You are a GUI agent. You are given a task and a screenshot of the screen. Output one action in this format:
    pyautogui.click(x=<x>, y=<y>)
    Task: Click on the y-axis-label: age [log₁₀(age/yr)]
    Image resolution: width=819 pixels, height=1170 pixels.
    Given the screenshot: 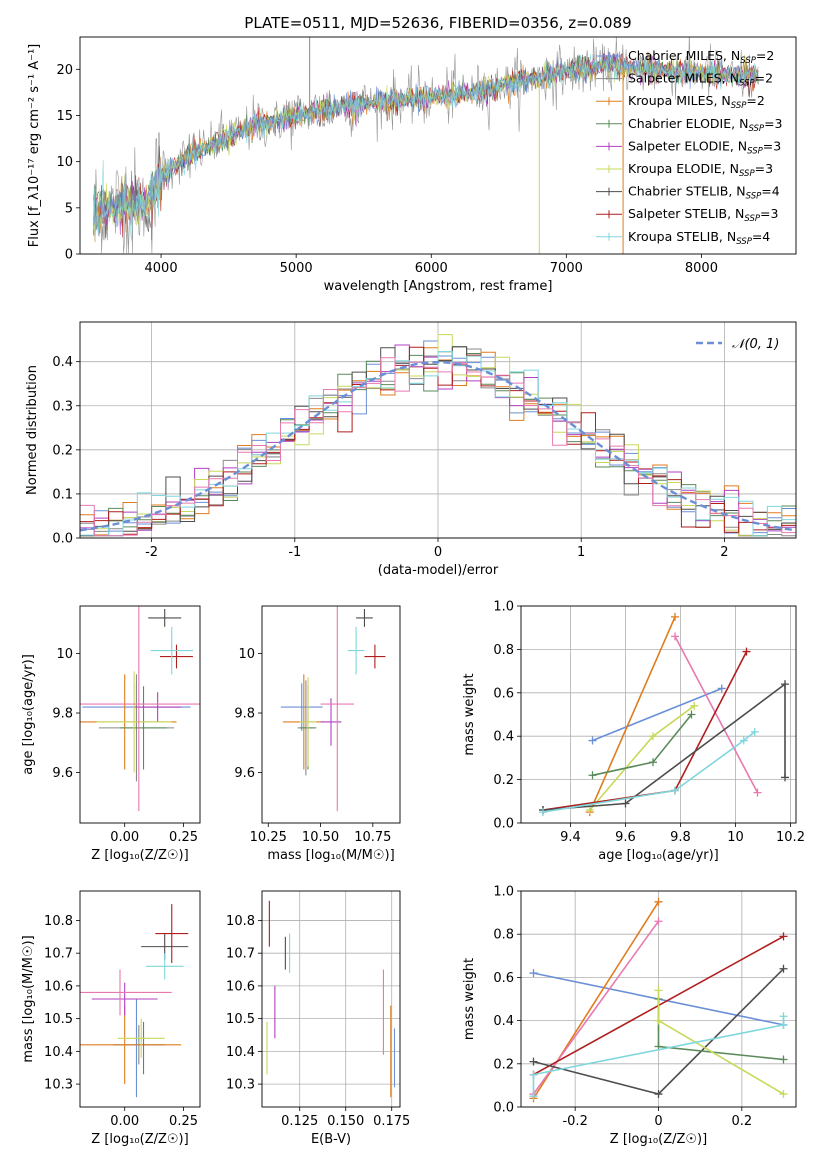 What is the action you would take?
    pyautogui.click(x=28, y=714)
    